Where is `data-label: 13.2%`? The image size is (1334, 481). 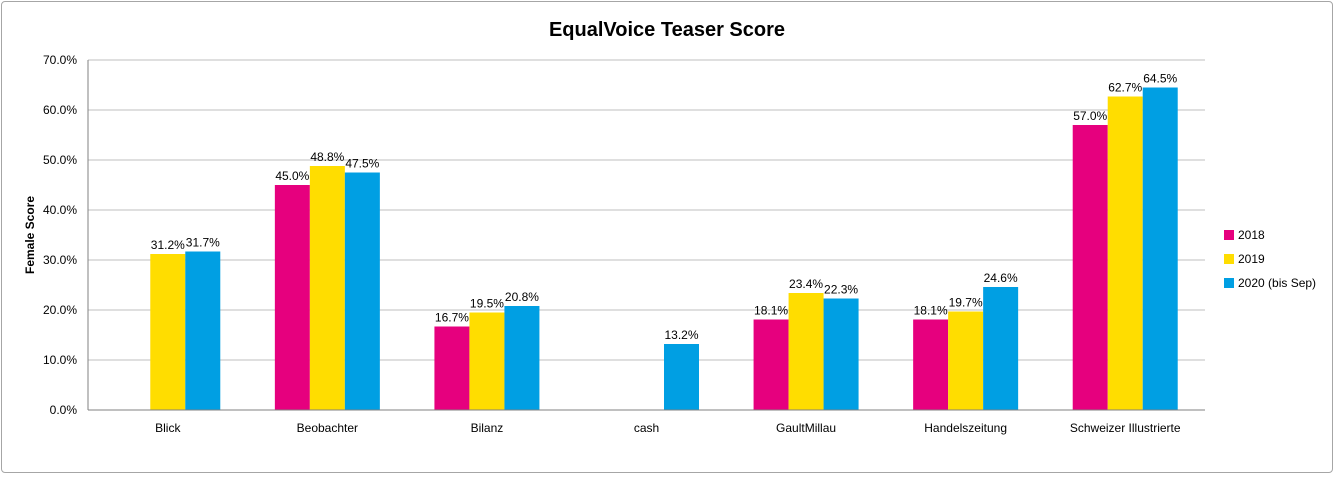
data-label: 13.2% is located at coordinates (681, 335).